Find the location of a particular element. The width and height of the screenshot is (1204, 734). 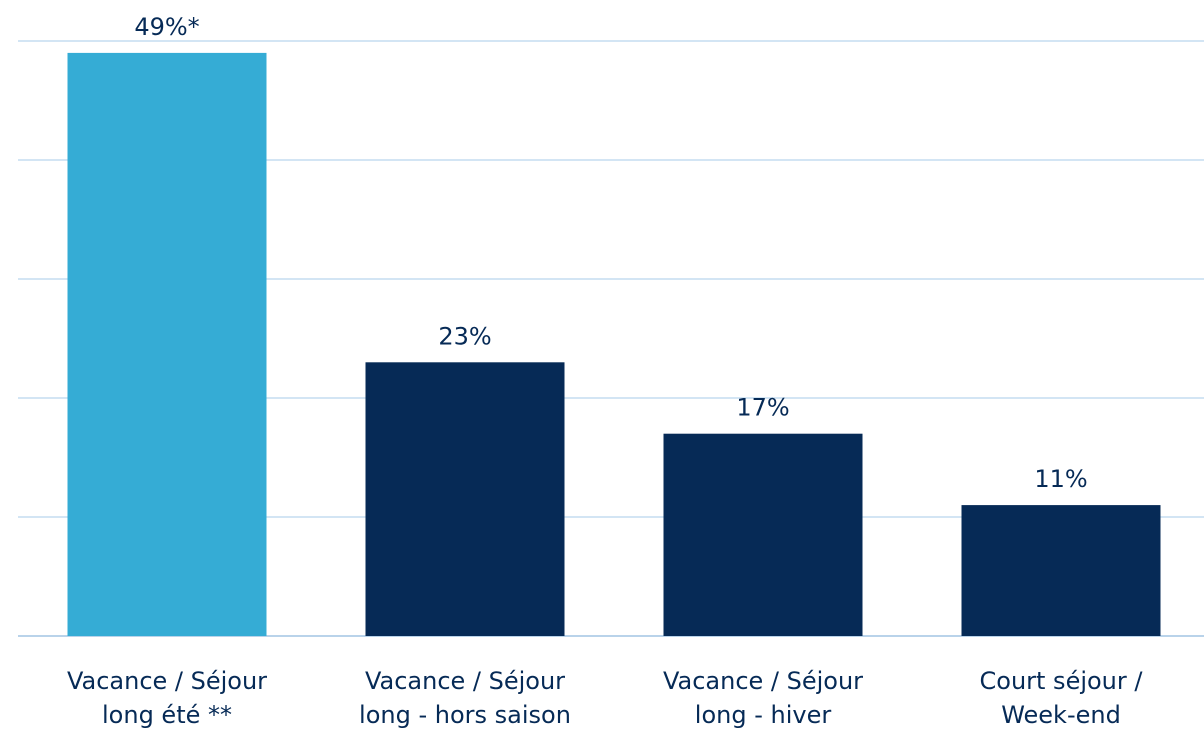

x-tick-label: Vacance / Séjour long - hiver is located at coordinates (763, 698).